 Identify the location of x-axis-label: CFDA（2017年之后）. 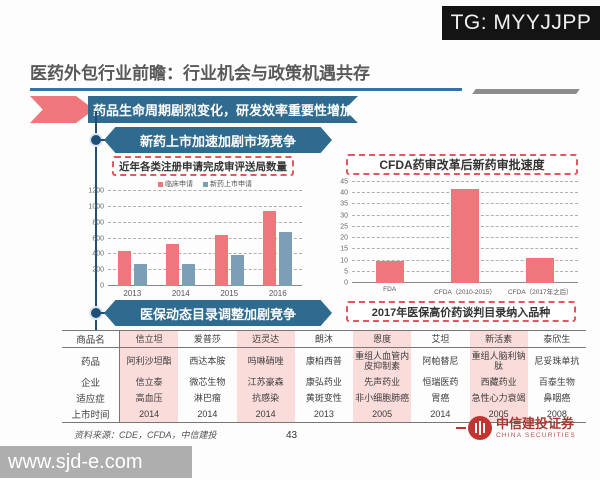
(540, 292).